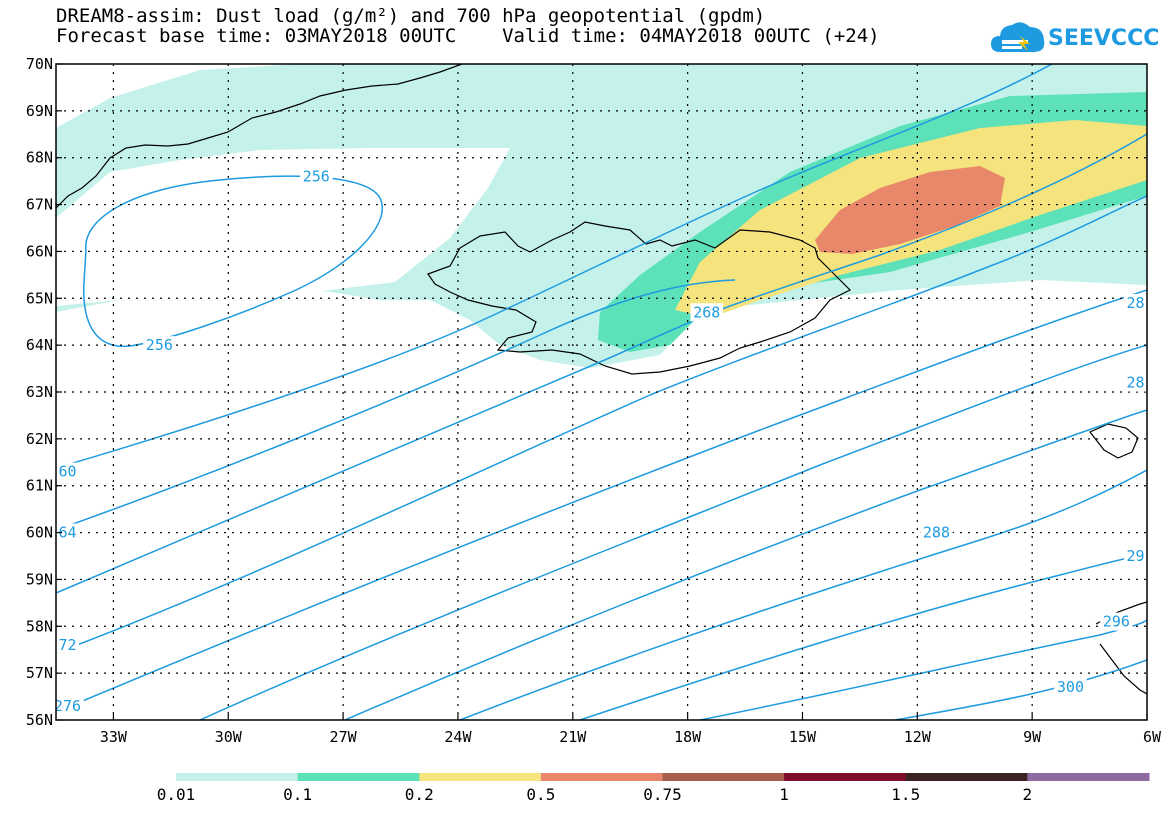 The image size is (1175, 815). I want to click on lon-label: 24W, so click(458, 737).